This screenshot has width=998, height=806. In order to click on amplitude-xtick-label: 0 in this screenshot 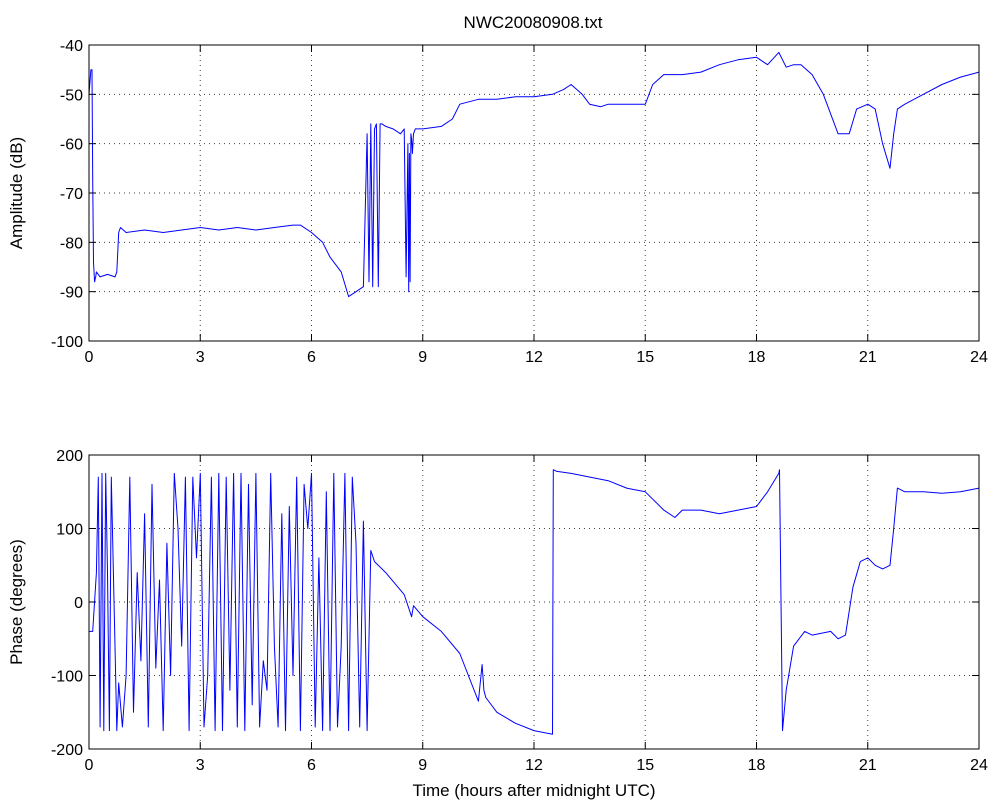, I will do `click(89, 357)`.